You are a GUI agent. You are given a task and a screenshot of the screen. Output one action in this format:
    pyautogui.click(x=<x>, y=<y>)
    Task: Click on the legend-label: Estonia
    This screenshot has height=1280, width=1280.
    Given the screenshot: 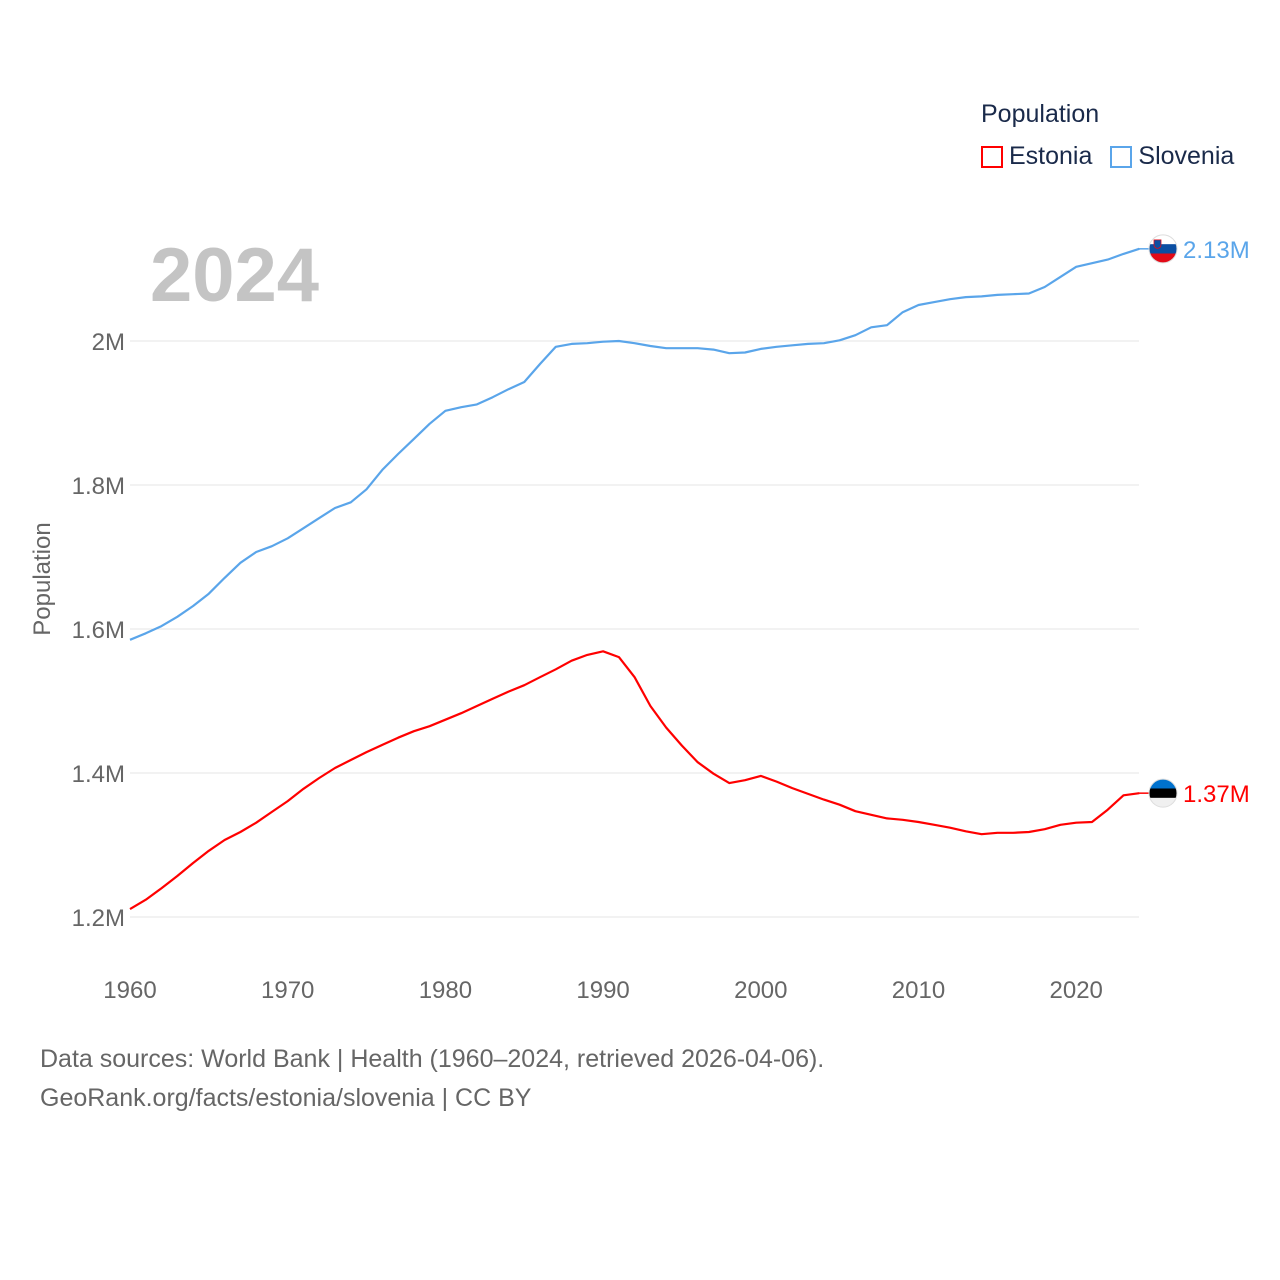 What is the action you would take?
    pyautogui.click(x=1051, y=156)
    